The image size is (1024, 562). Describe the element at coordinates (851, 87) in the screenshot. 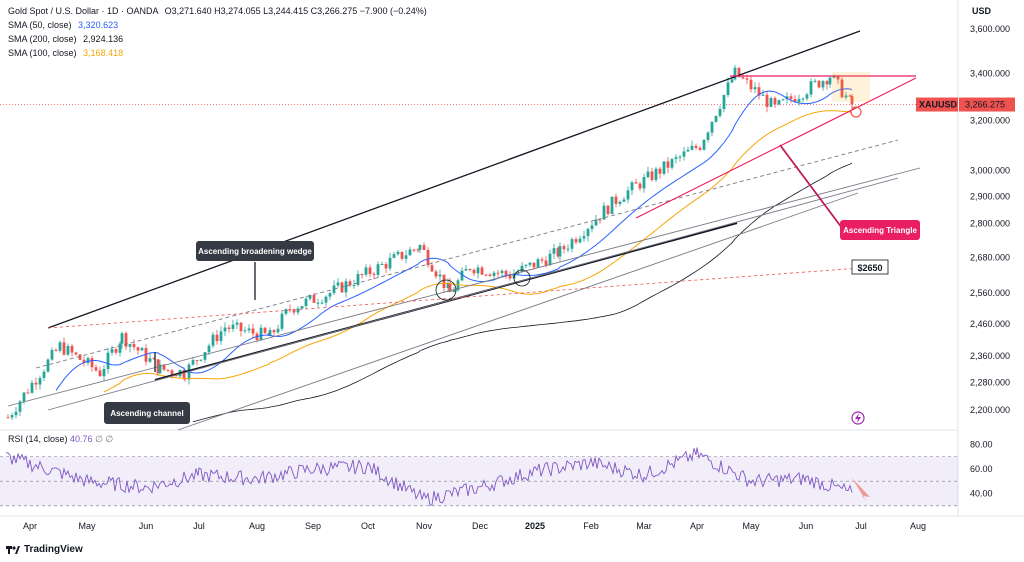

I see `highlight-zone` at that location.